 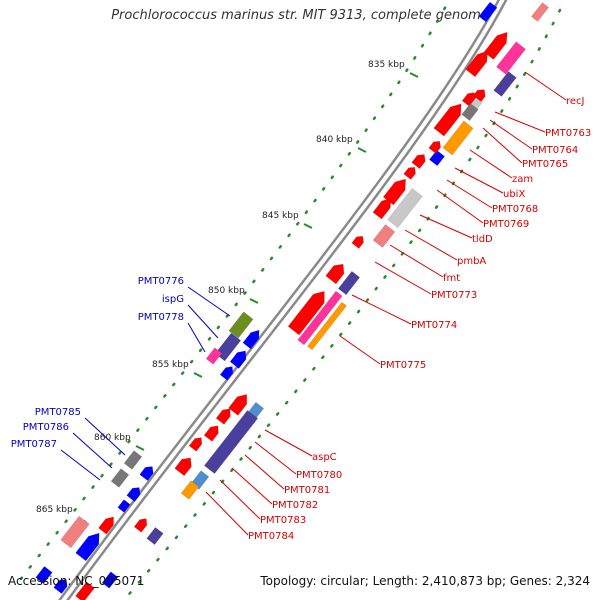 I want to click on gene-label-forward: pmbA, so click(x=471, y=261).